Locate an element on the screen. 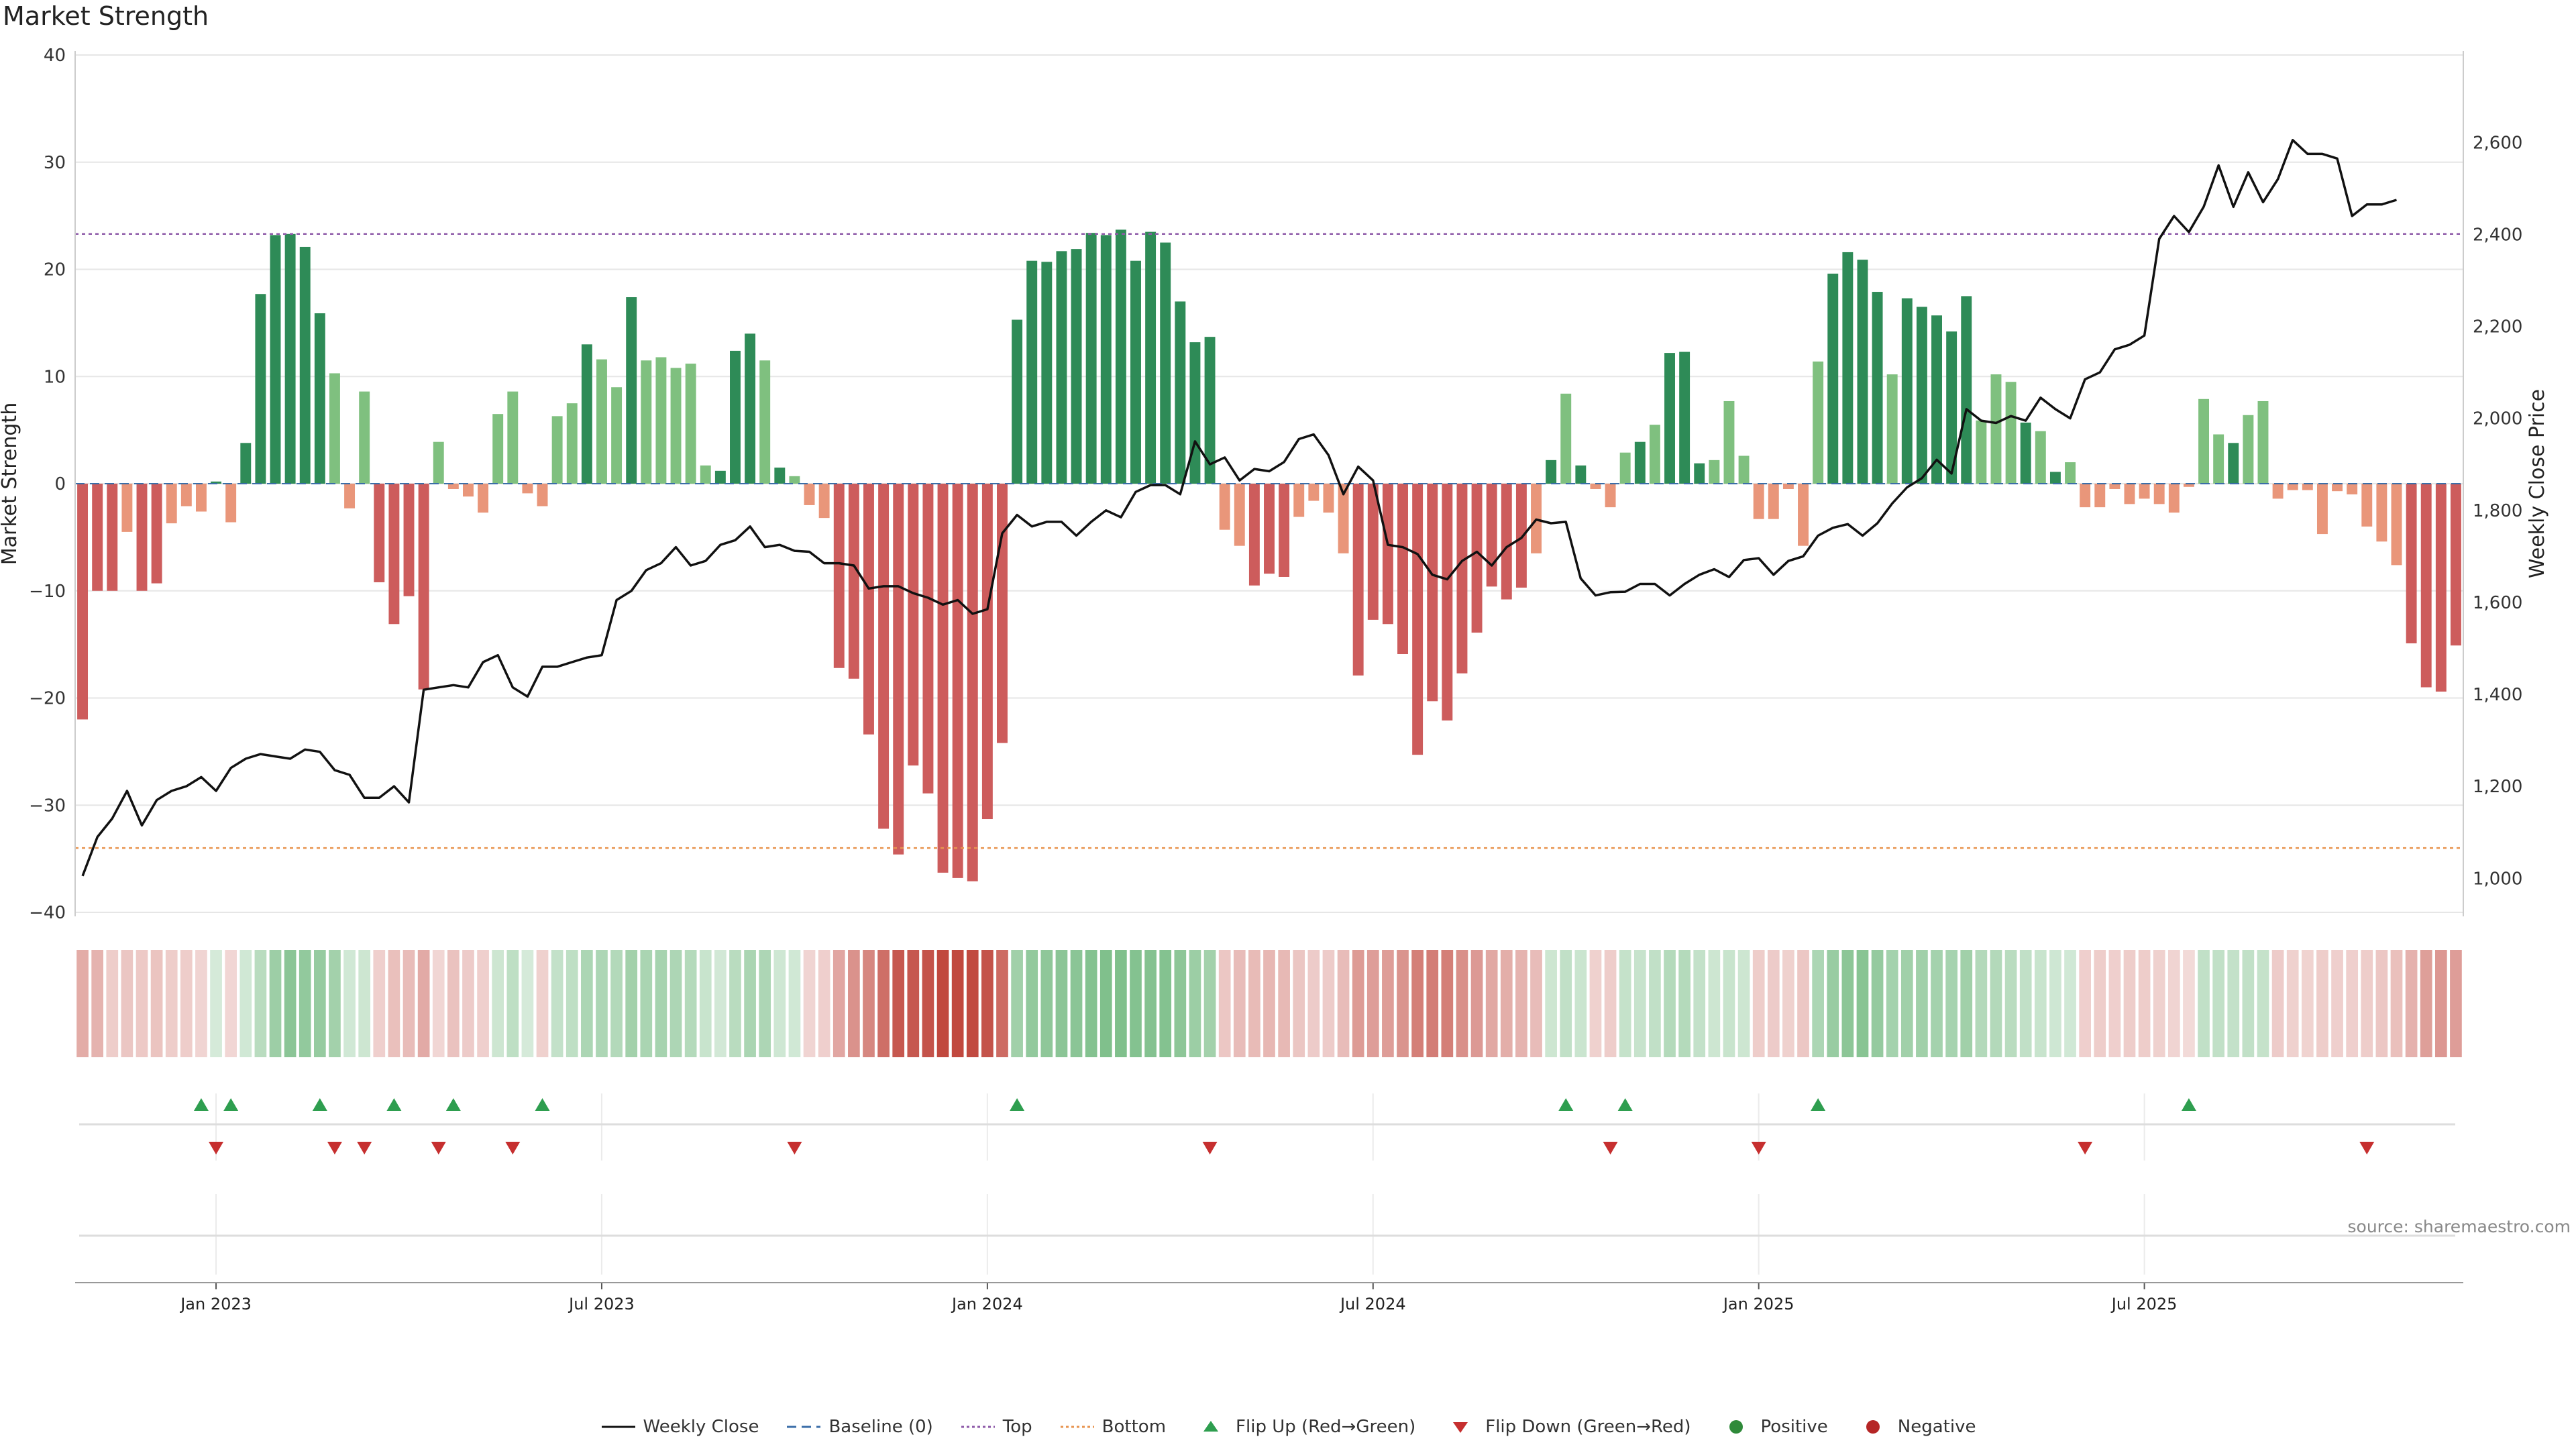 The height and width of the screenshot is (1449, 2576). right-tick-label: 1,200 is located at coordinates (2497, 787).